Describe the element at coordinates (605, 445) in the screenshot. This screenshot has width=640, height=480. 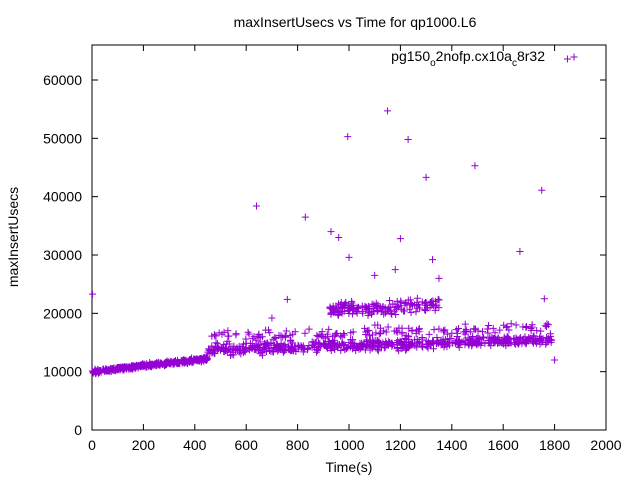
I see `x-tick-label: 2000` at that location.